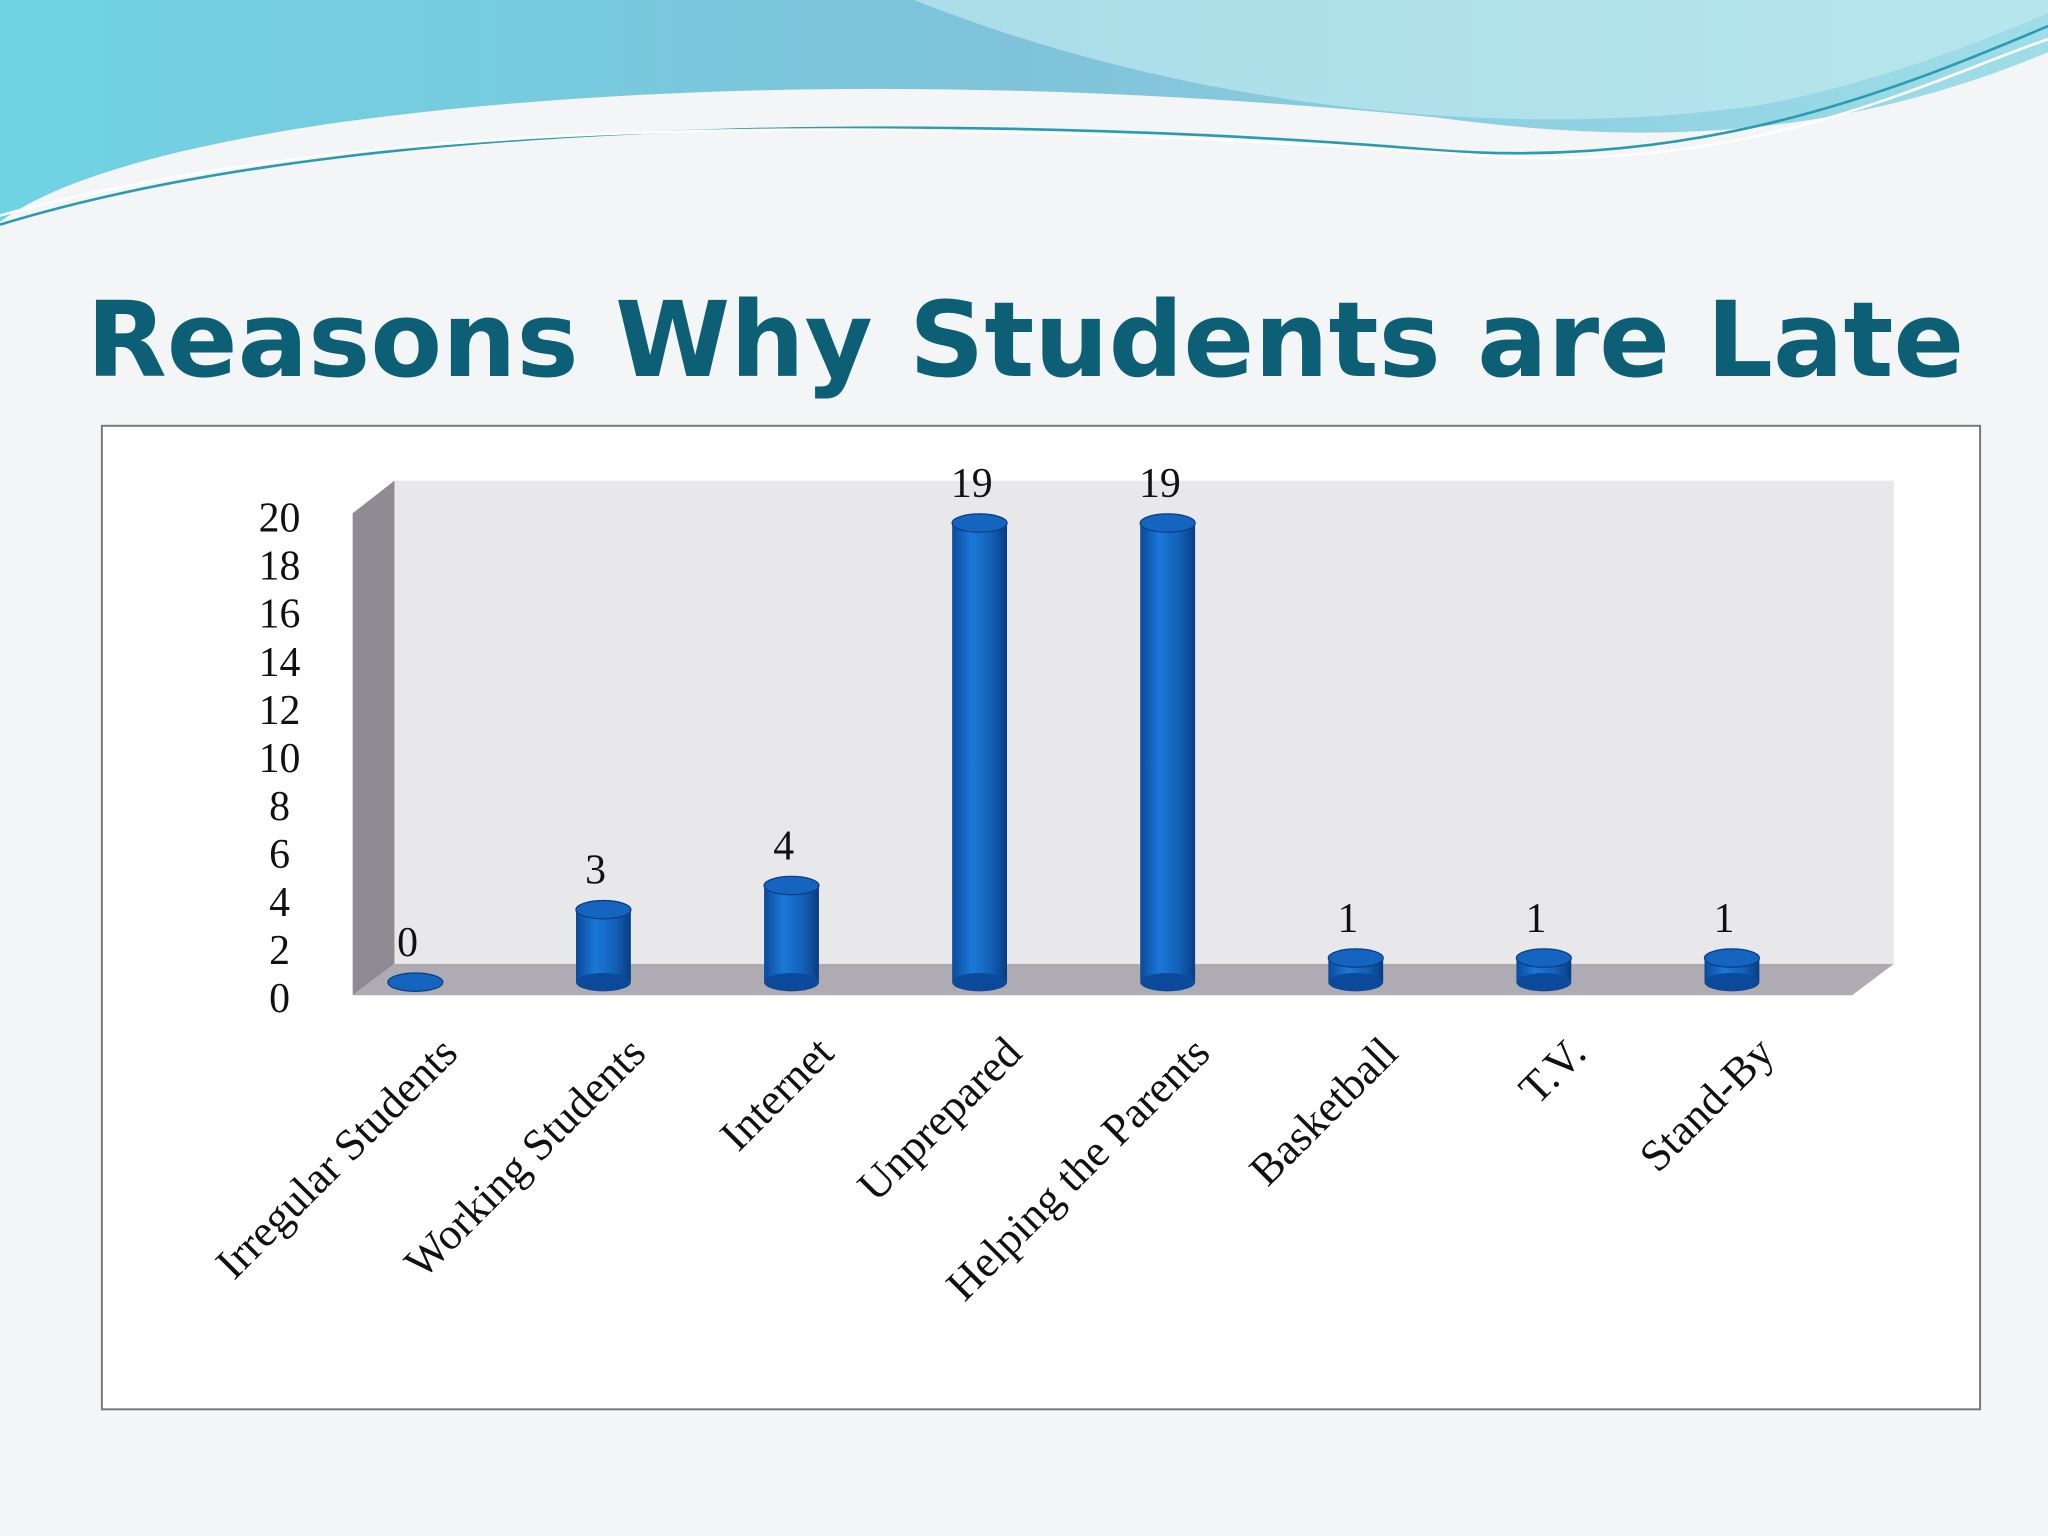  Describe the element at coordinates (280, 567) in the screenshot. I see `y-tick-label: 18` at that location.